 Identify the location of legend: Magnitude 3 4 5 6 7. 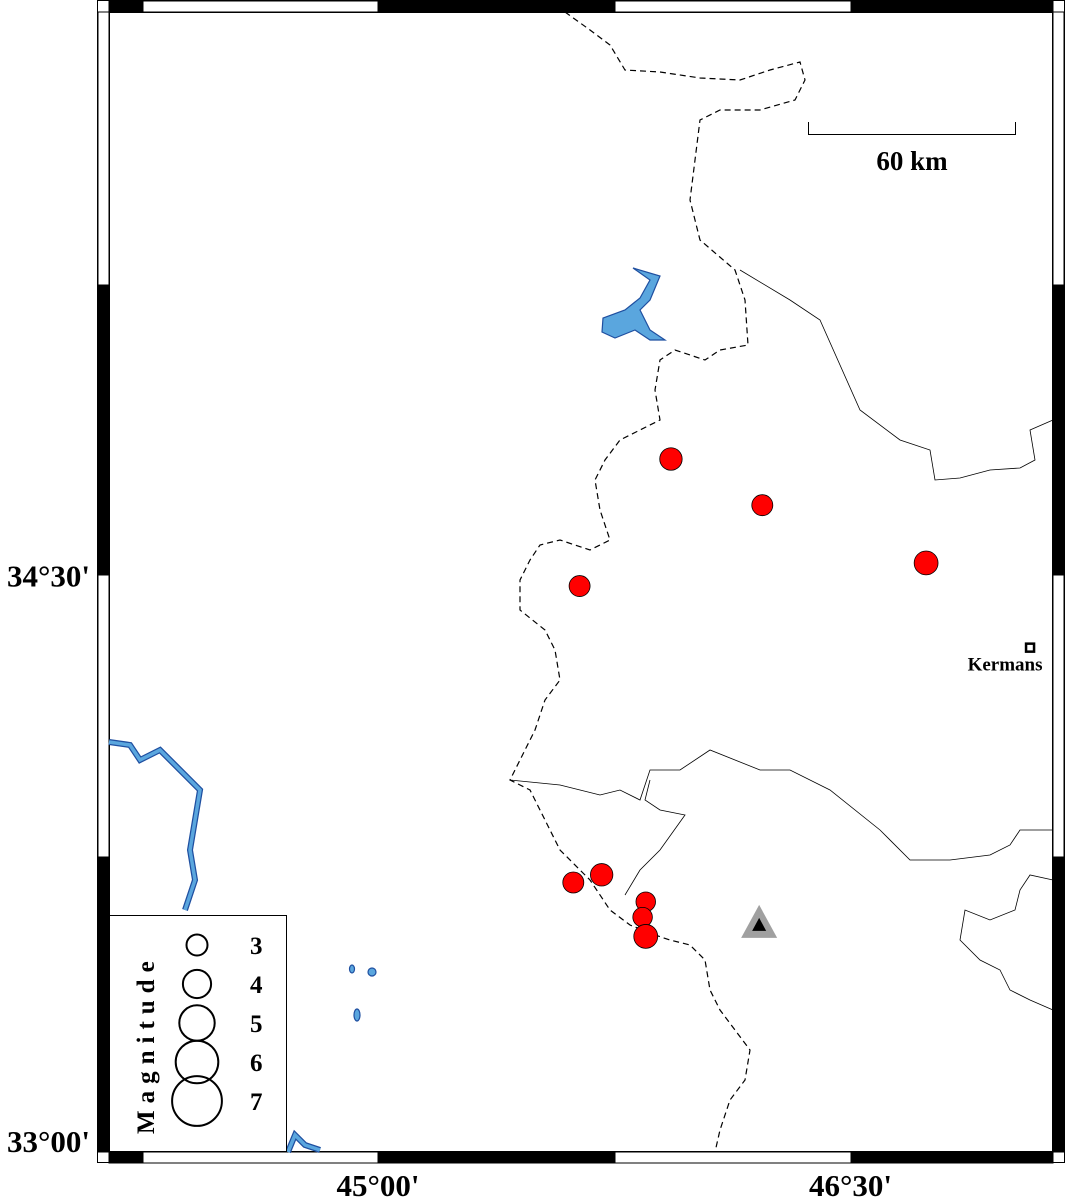
(198, 1033).